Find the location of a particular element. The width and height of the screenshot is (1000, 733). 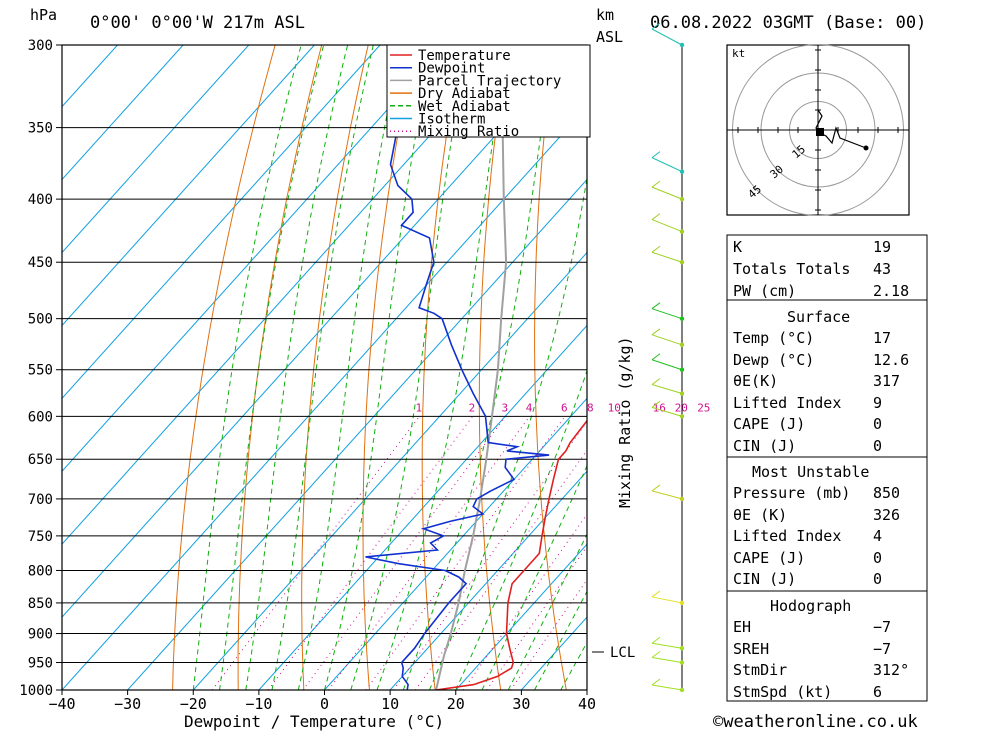

legend-entry: Temperature is located at coordinates (464, 56).